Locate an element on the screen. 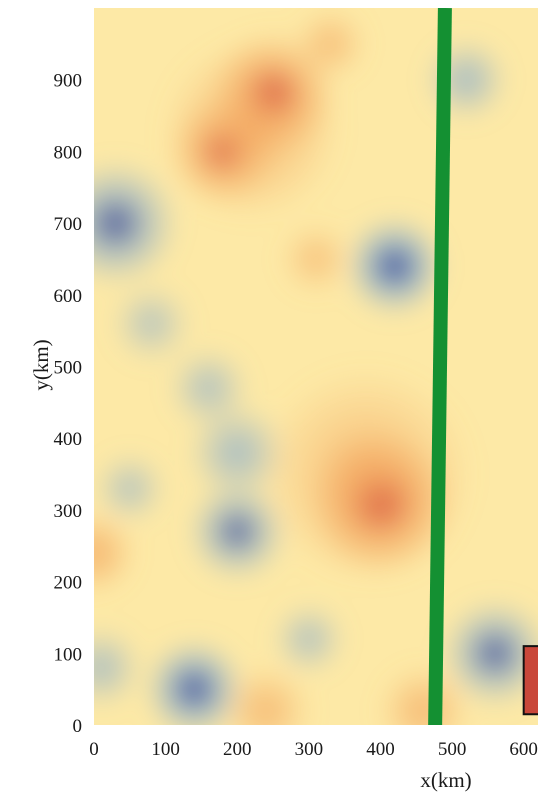 This screenshot has height=802, width=538. x-tick-label: 100 is located at coordinates (165, 749).